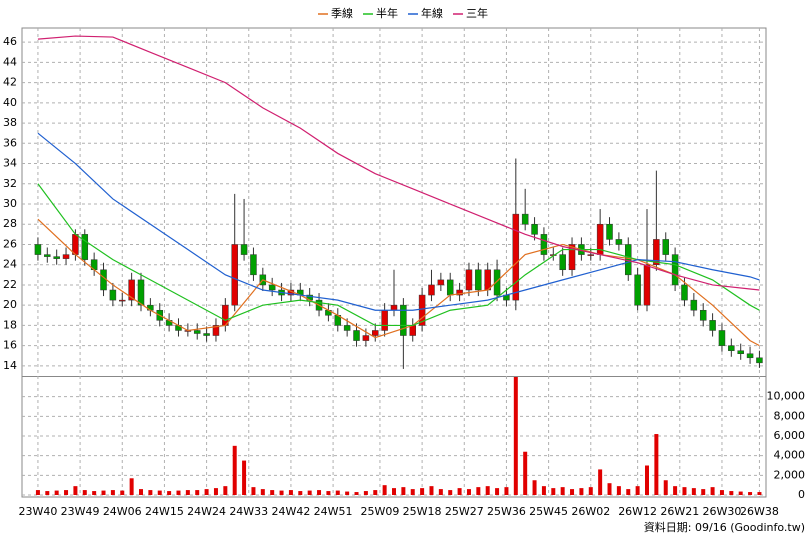 The image size is (808, 540). What do you see at coordinates (786, 396) in the screenshot?
I see `volume-tick-label: 10,000` at bounding box center [786, 396].